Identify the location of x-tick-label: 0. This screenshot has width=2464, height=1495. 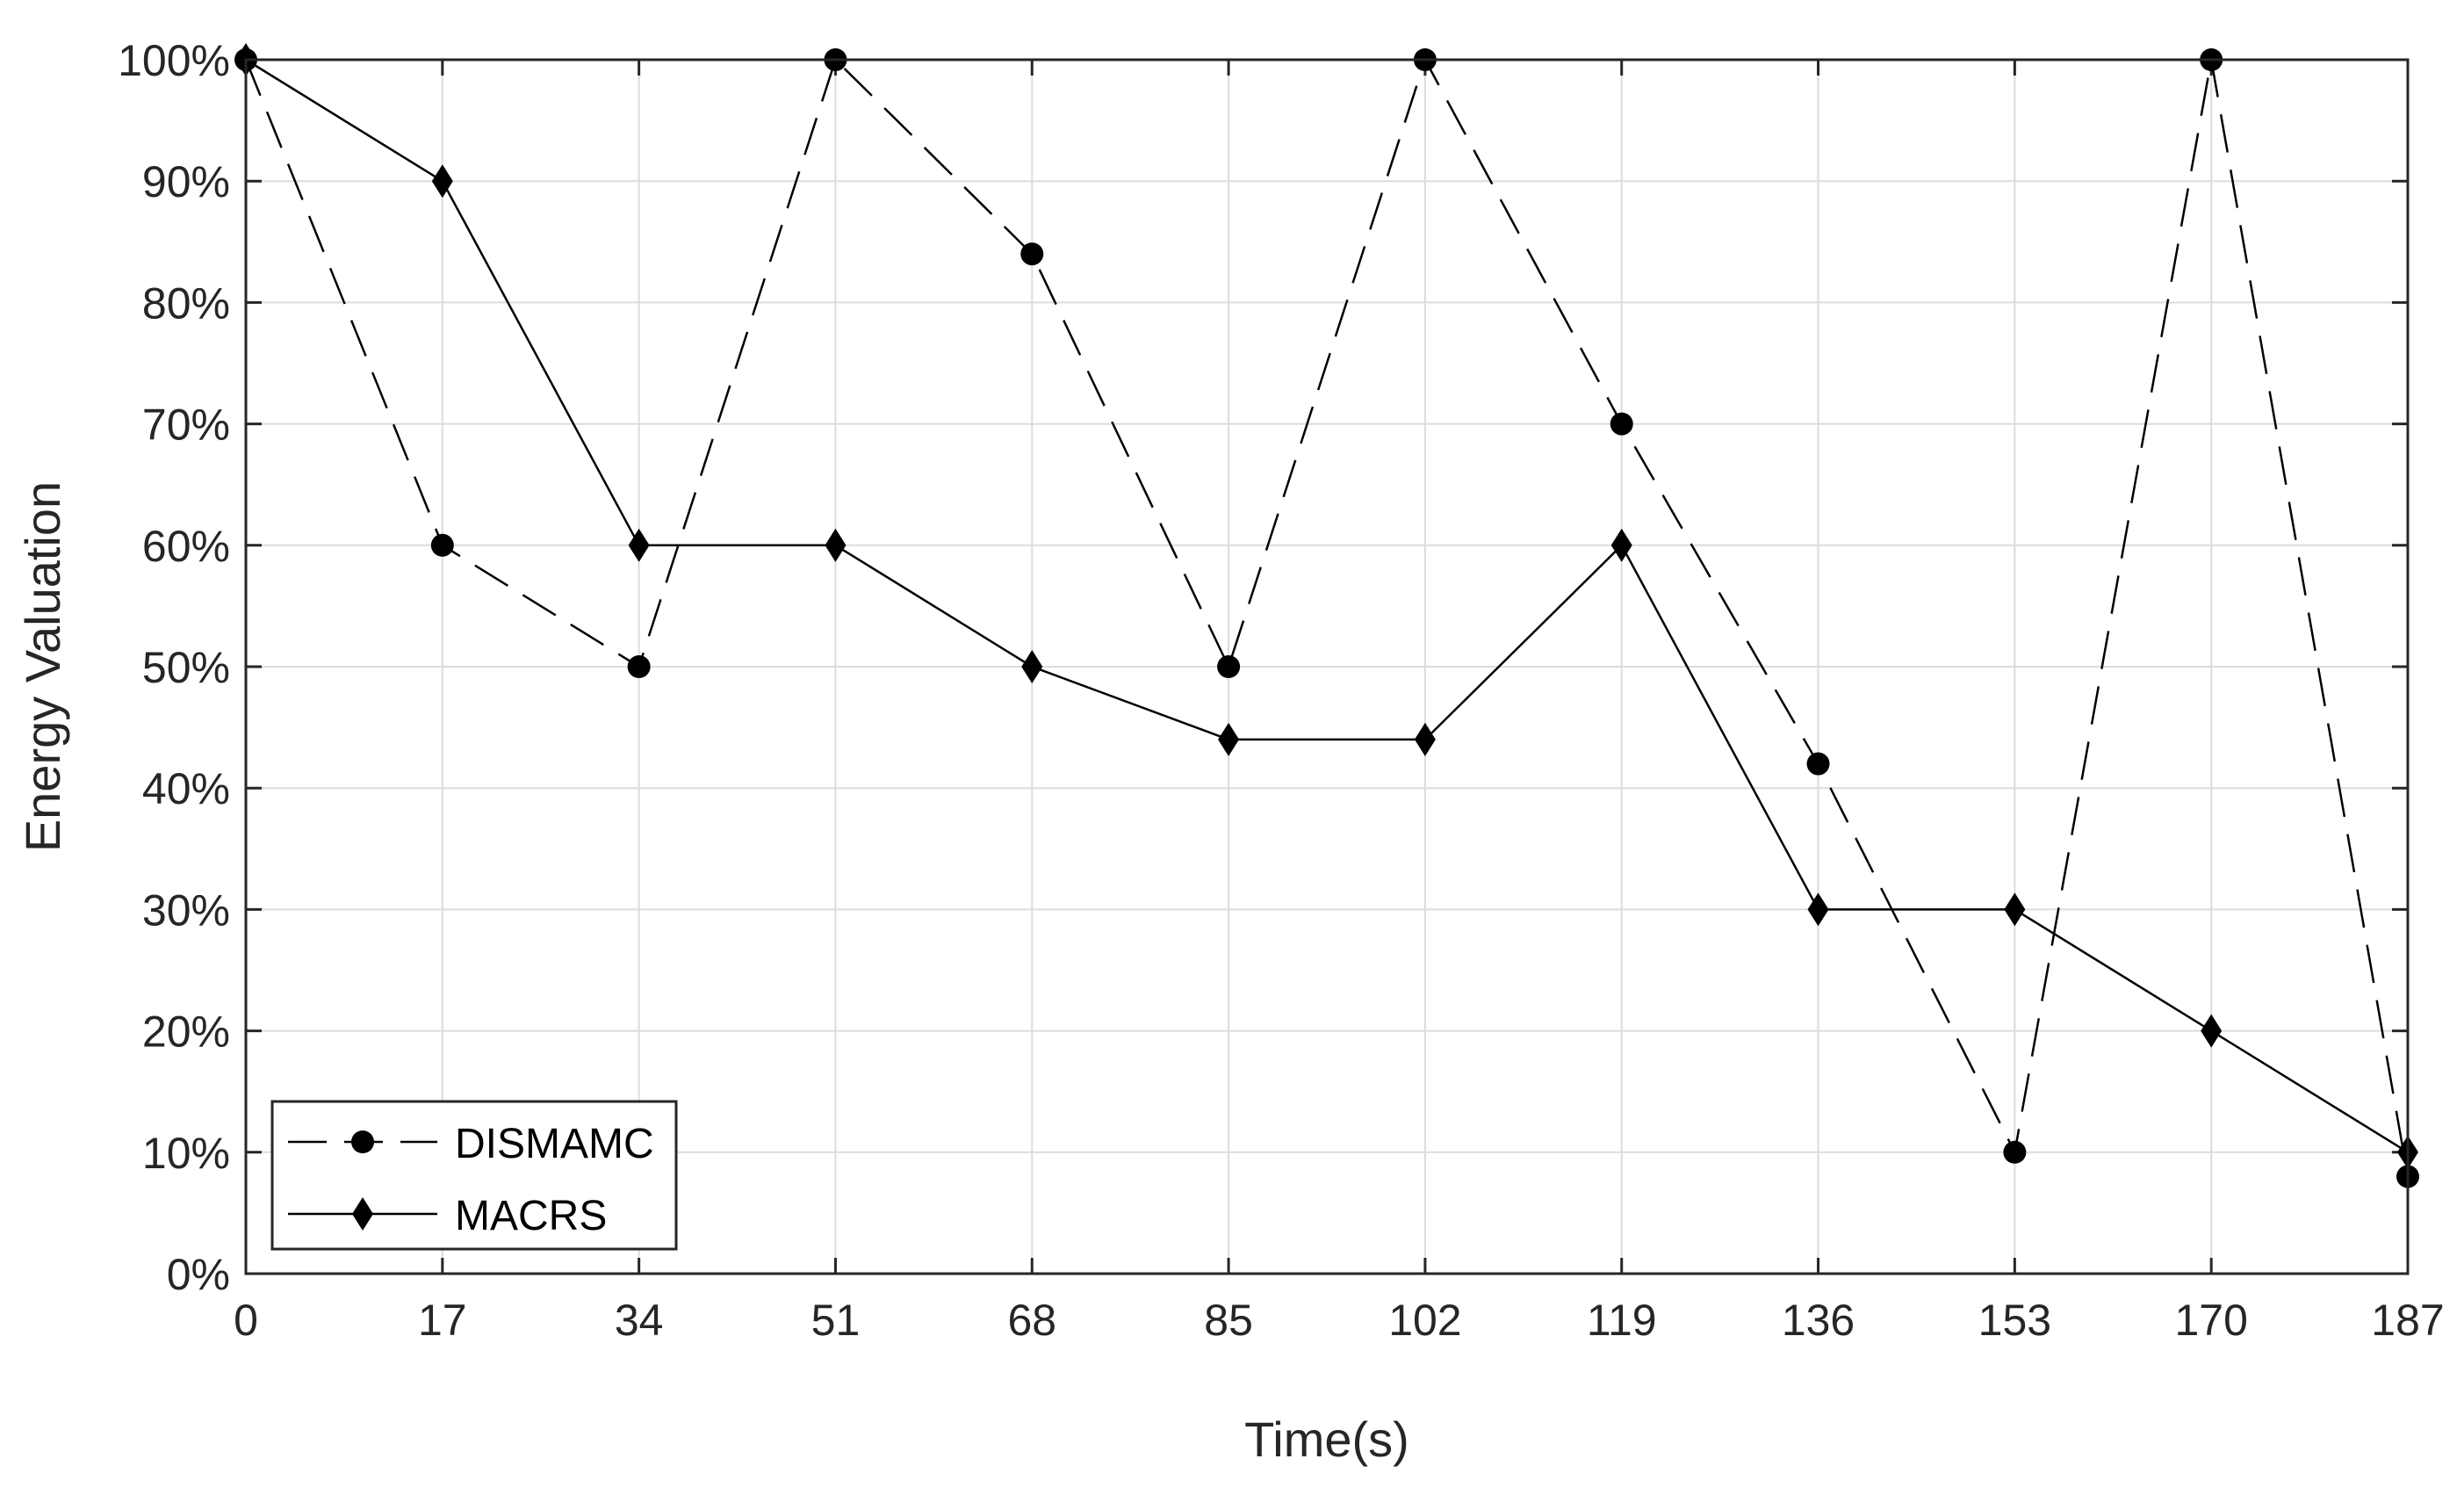
(246, 1320).